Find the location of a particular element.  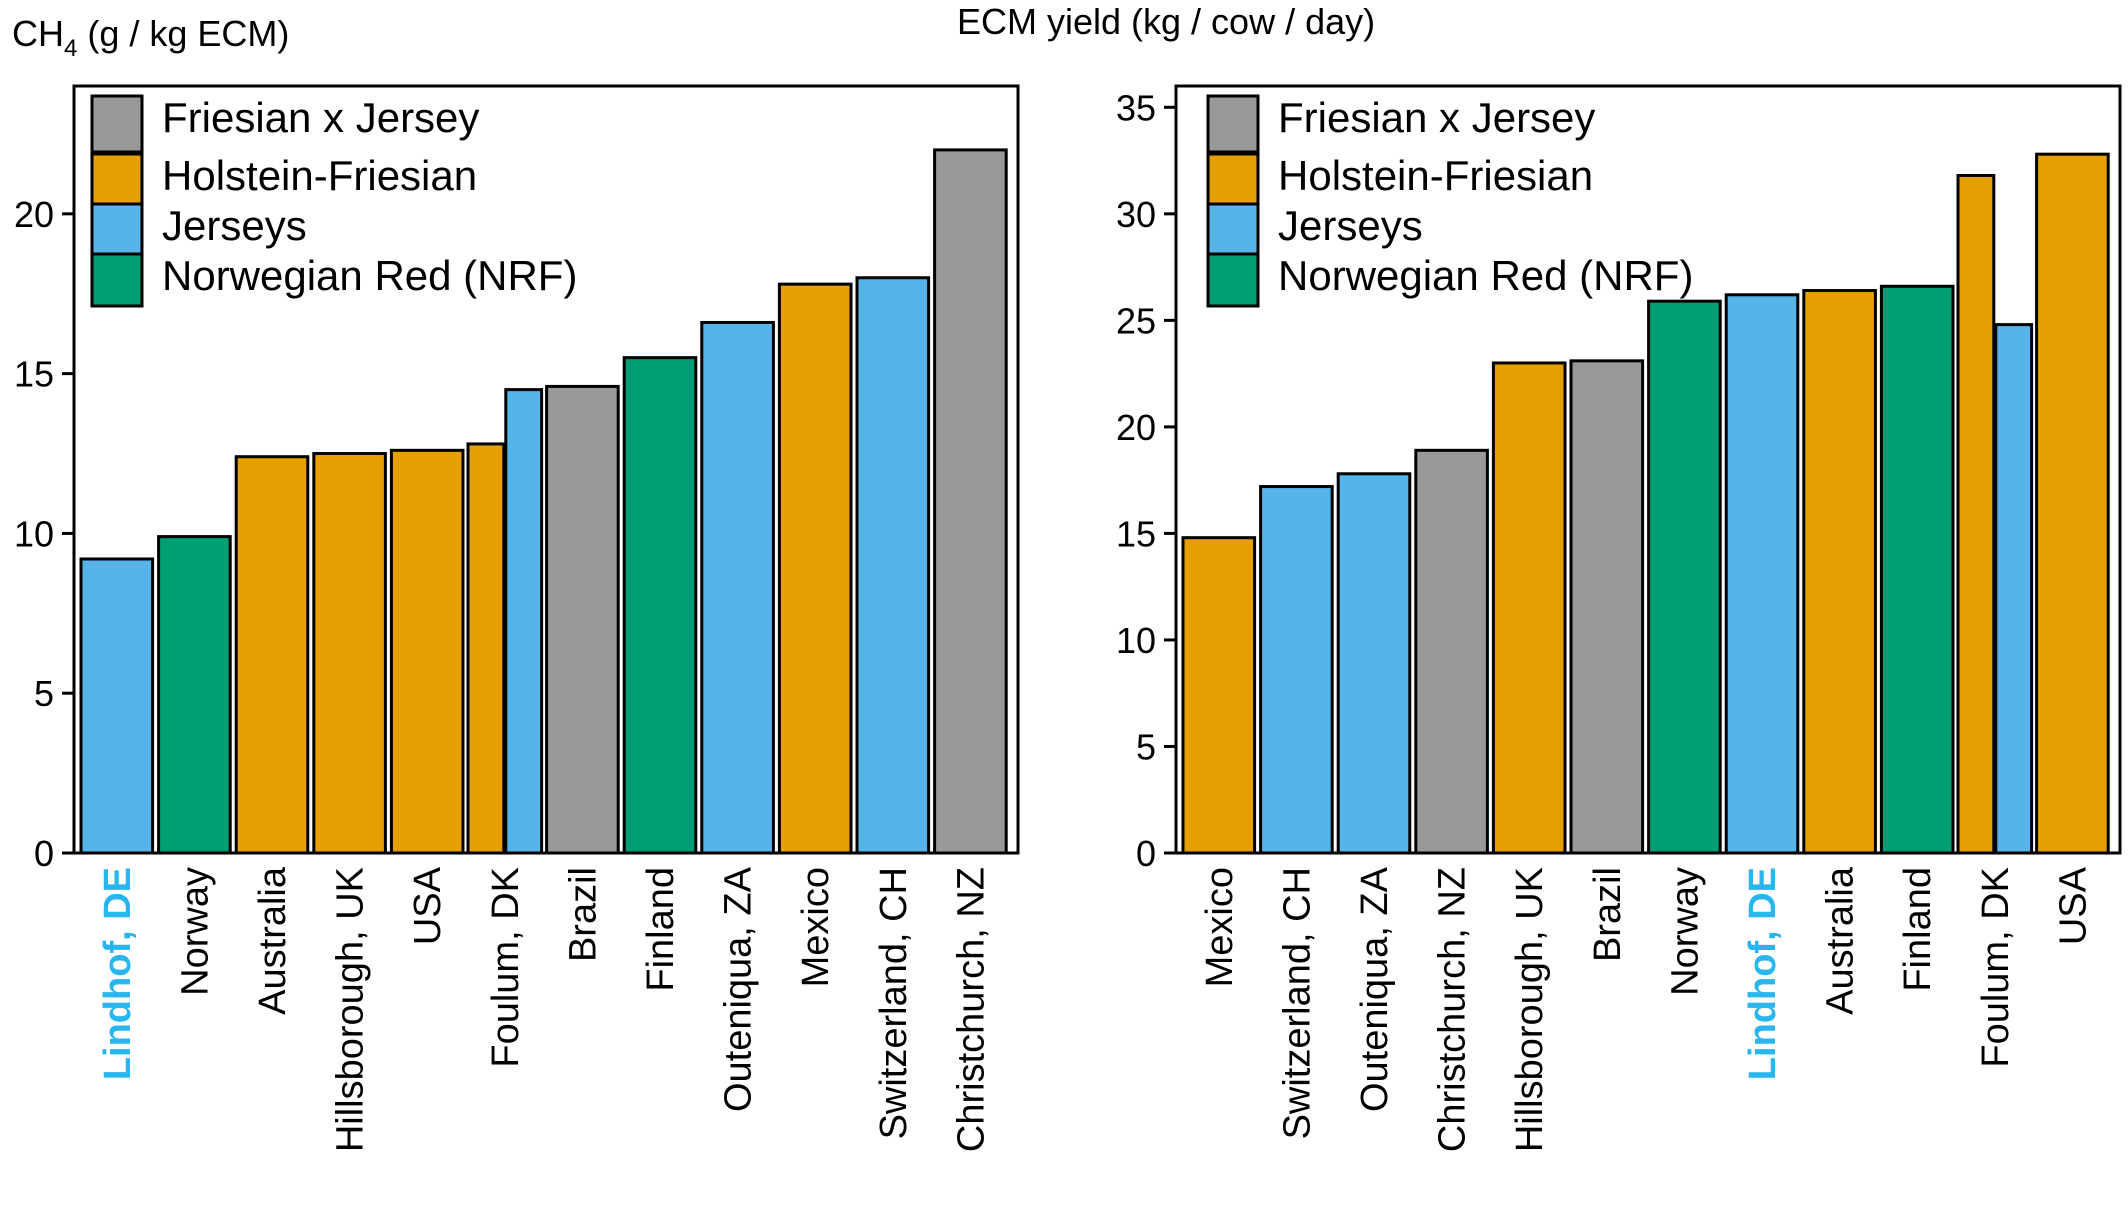

y-axis-label: CH4 (g / kg ECM) is located at coordinates (150, 37).